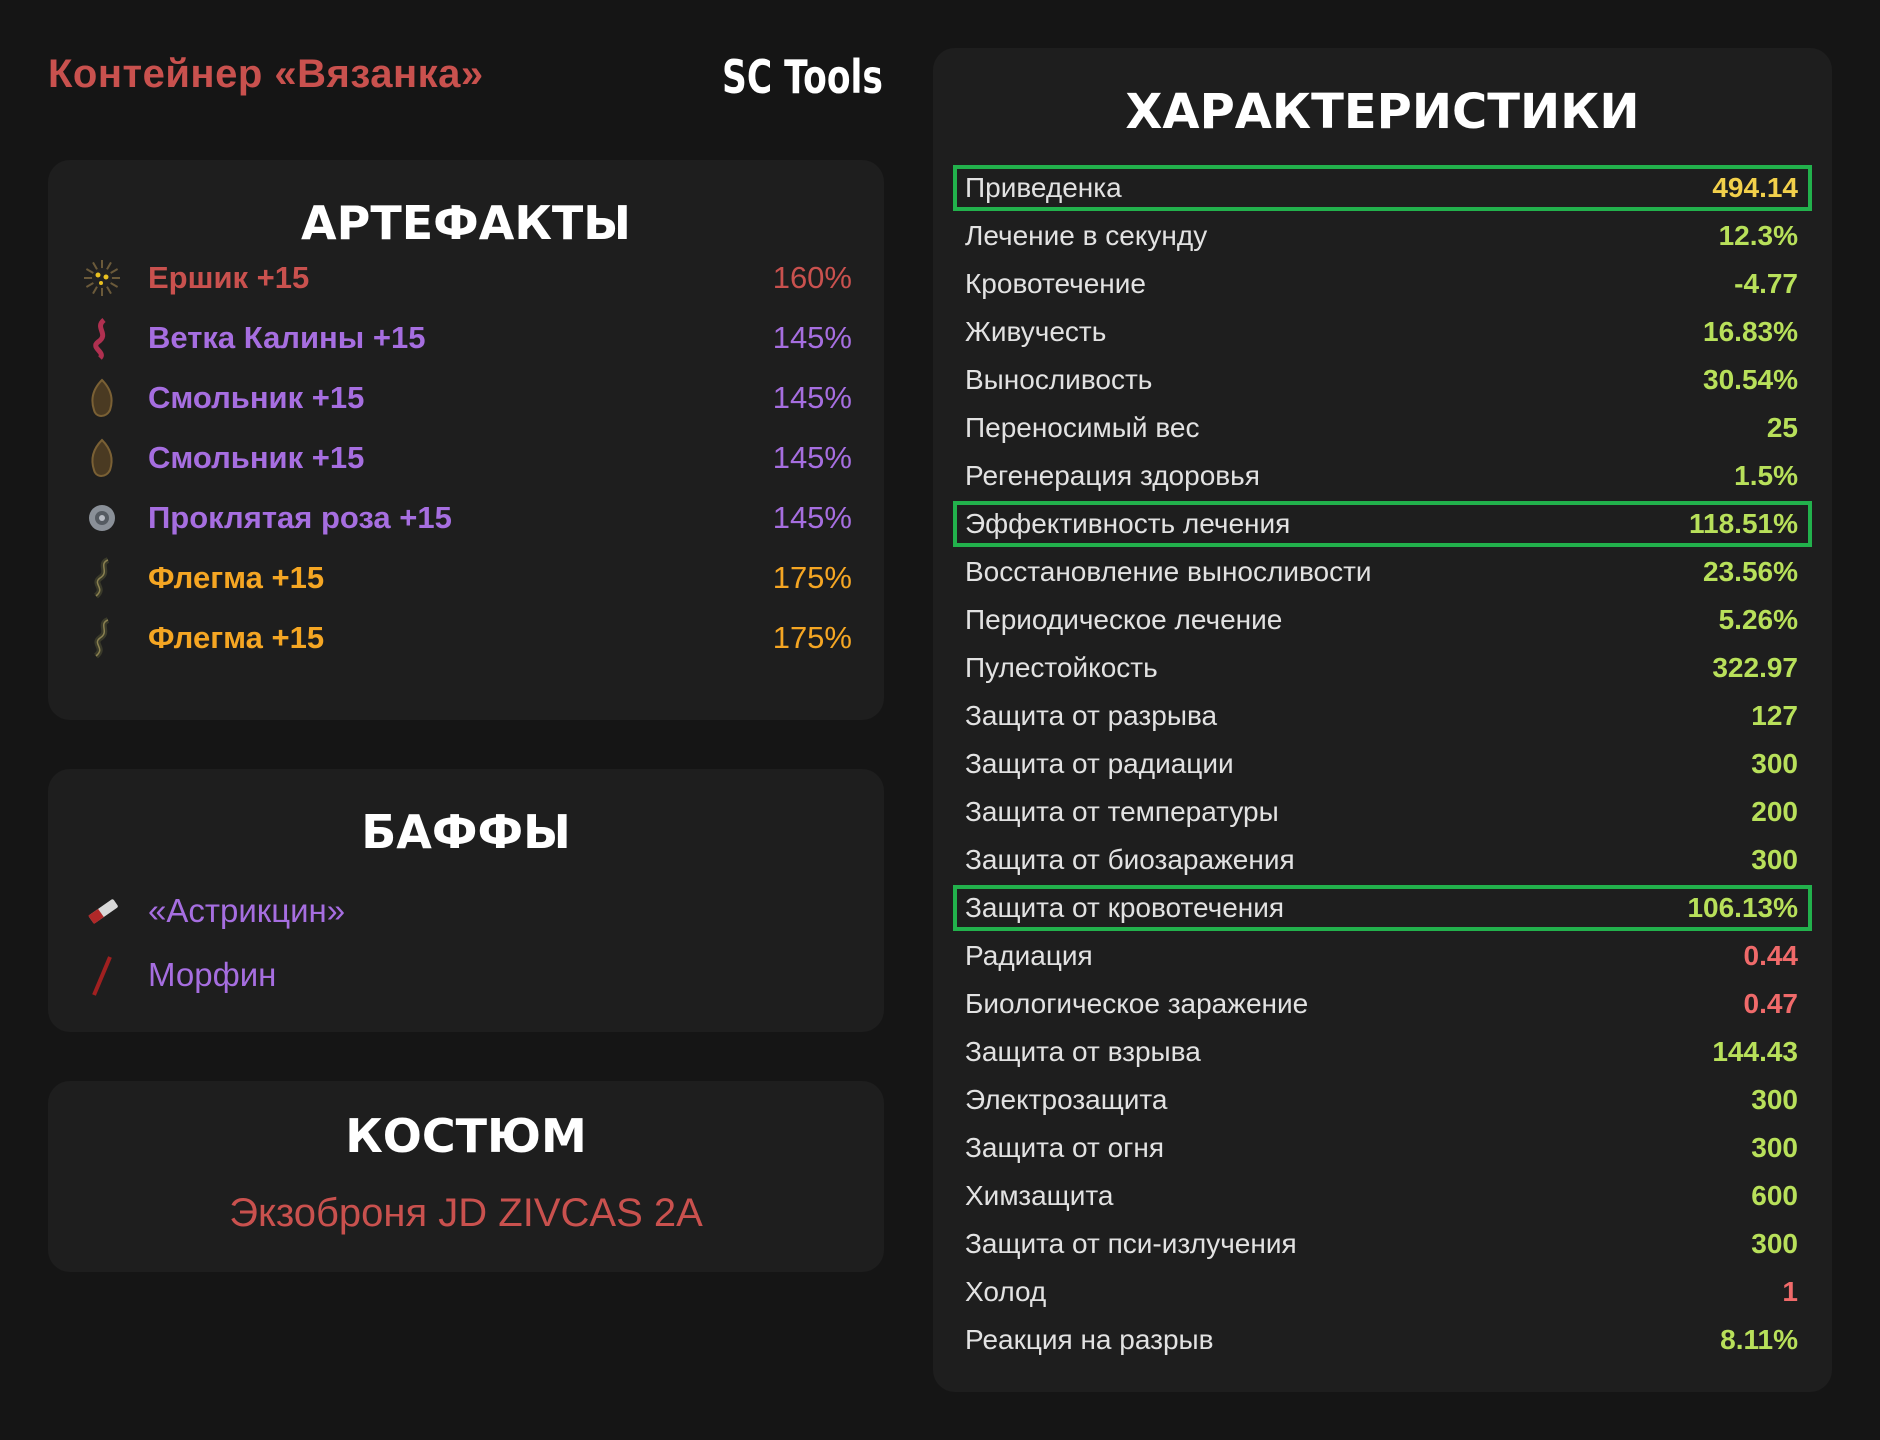 Image resolution: width=1880 pixels, height=1440 pixels. Describe the element at coordinates (102, 518) in the screenshot. I see `cursed-rose-icon` at that location.